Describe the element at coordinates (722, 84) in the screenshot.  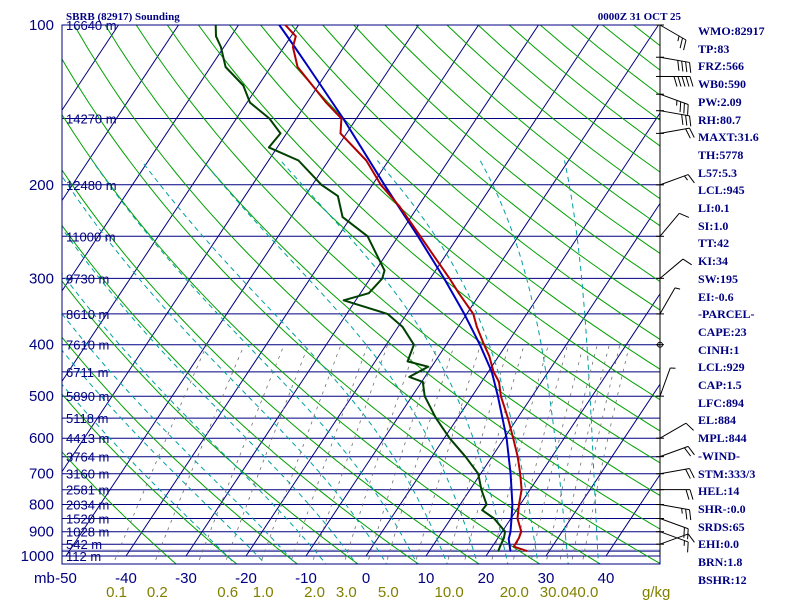
I see `index-value: WB0:590` at that location.